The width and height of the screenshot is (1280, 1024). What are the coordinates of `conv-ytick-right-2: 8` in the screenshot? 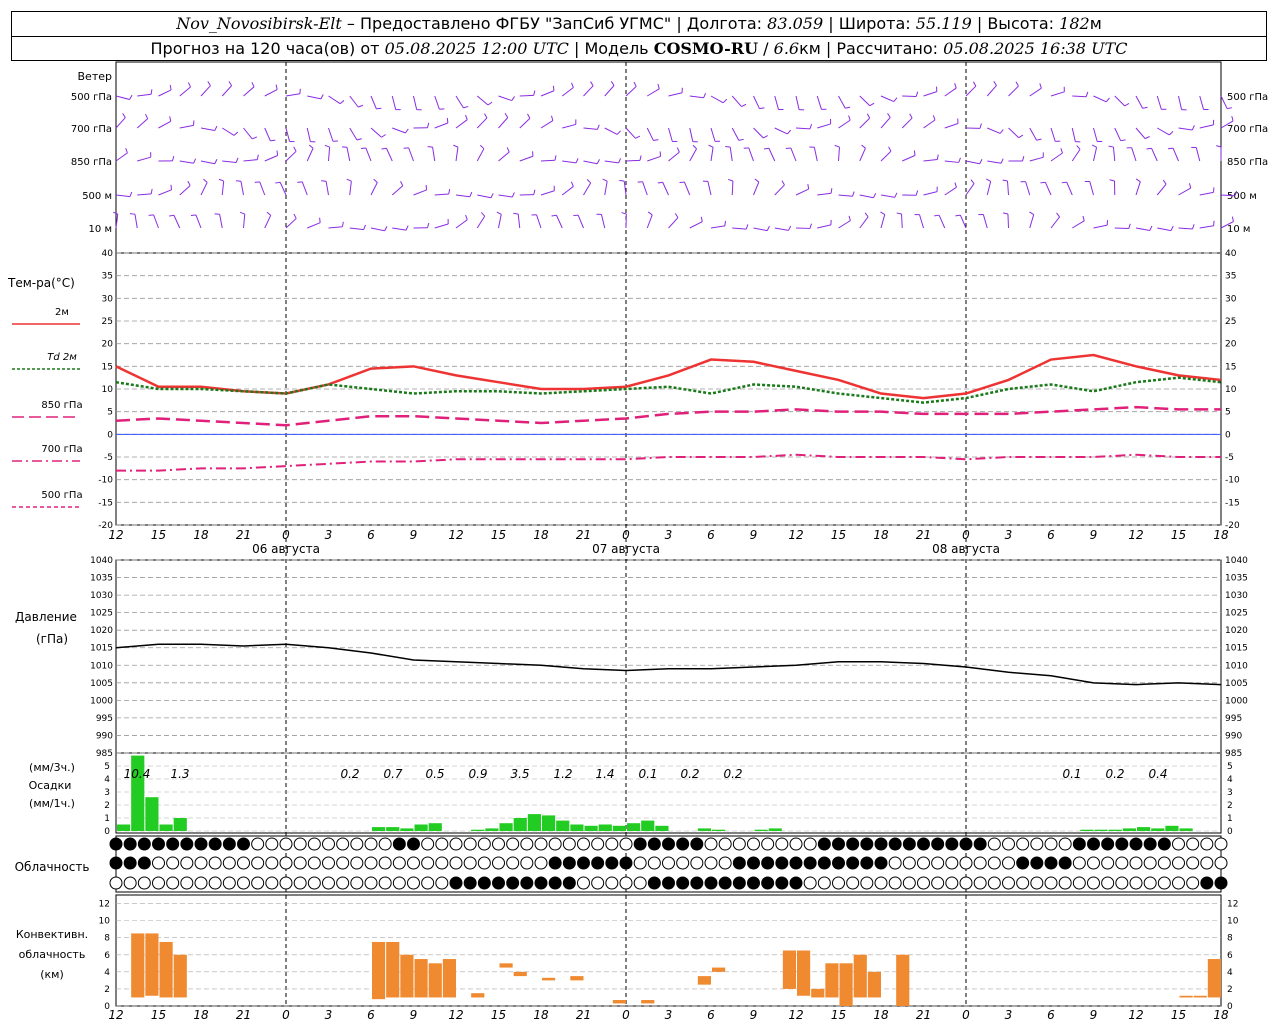 It's located at (1230, 939).